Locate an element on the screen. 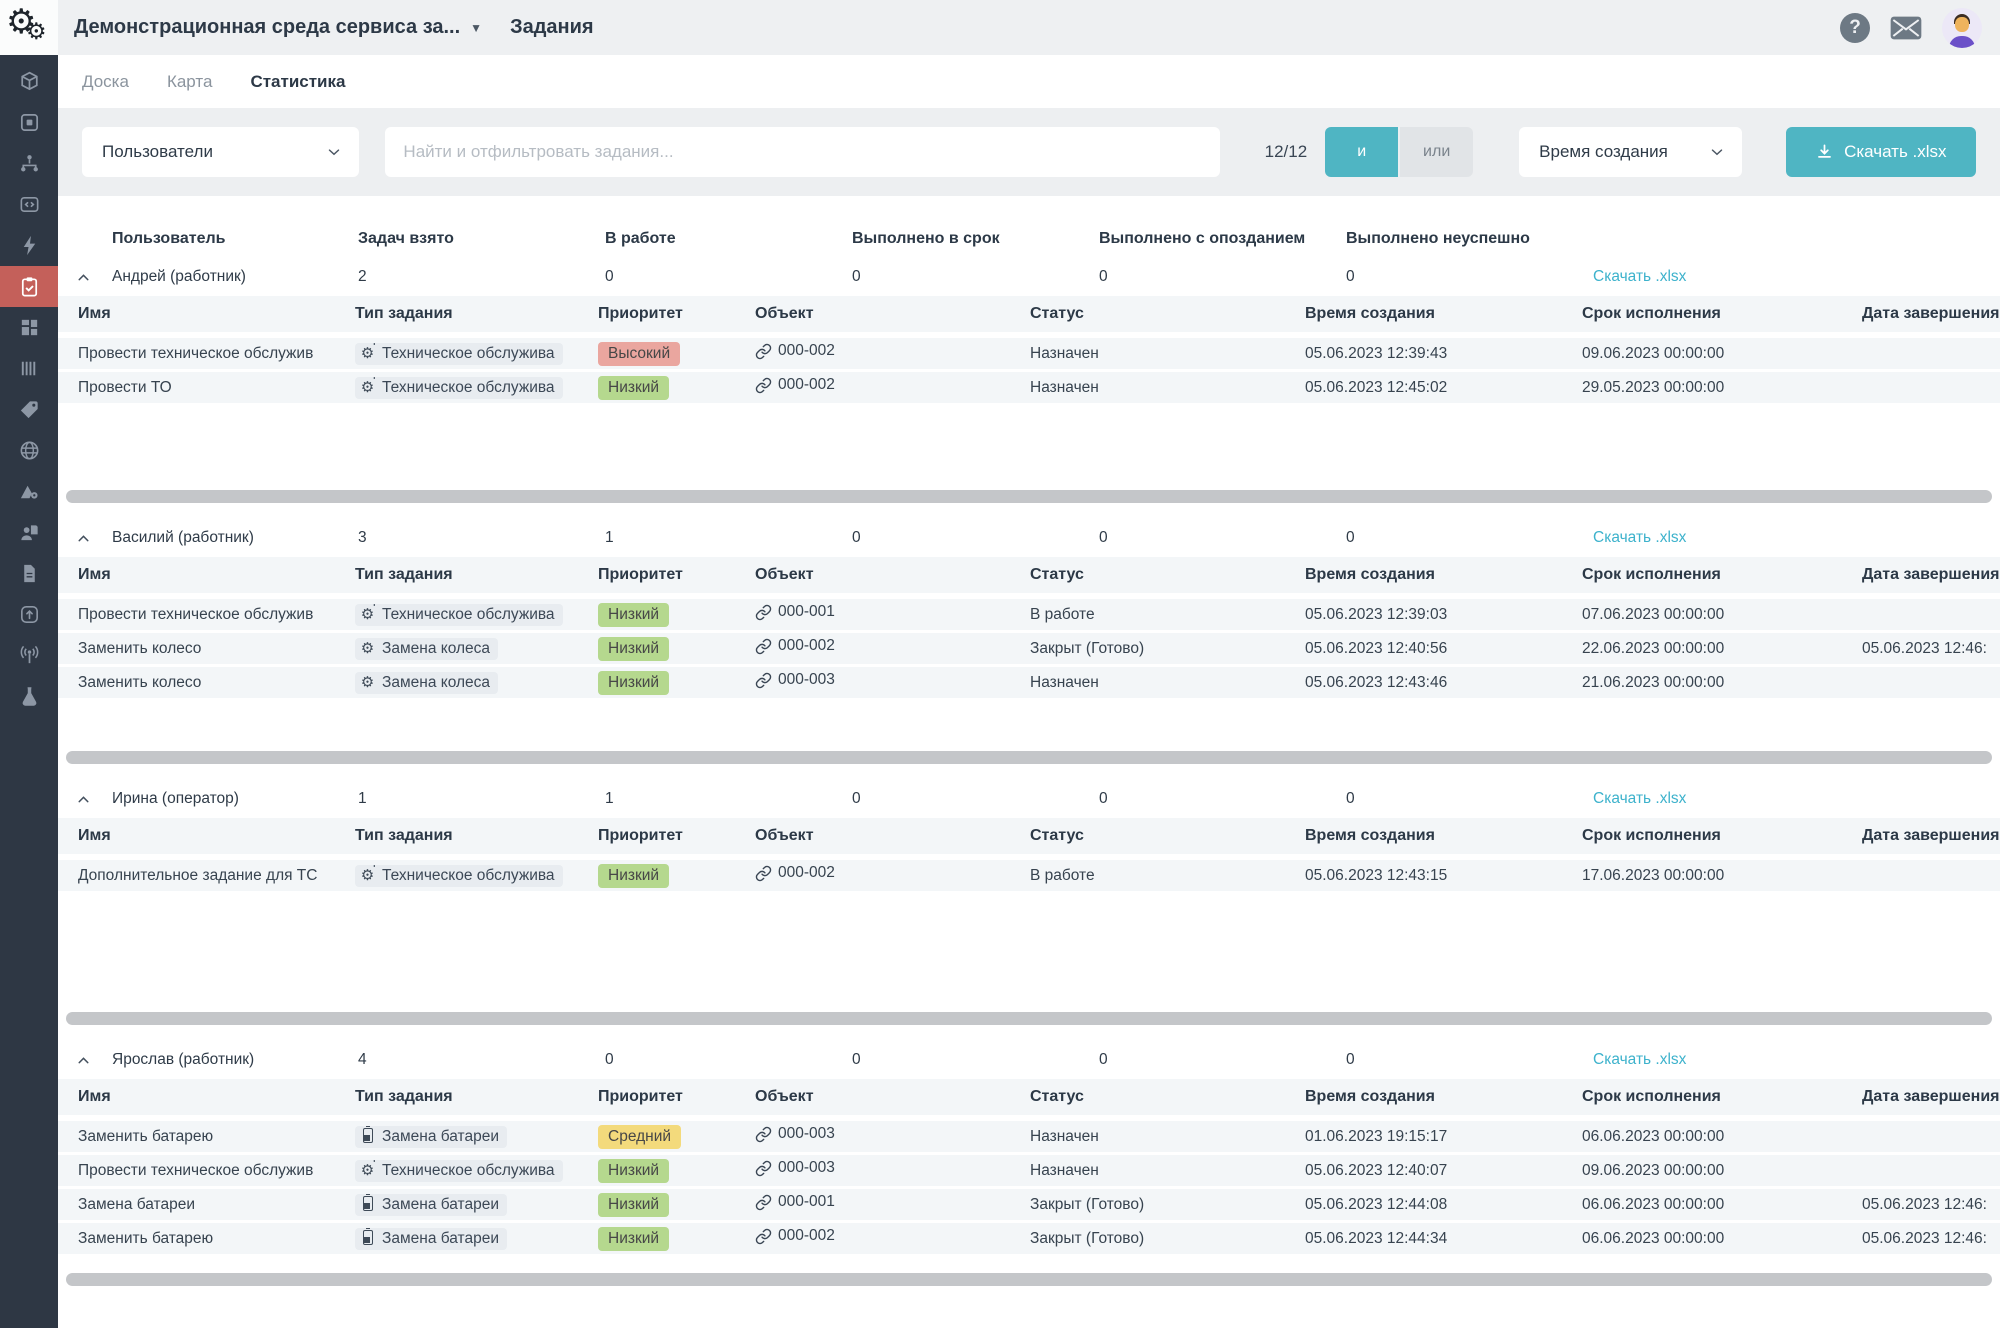  sidebar-item-globe is located at coordinates (29, 450).